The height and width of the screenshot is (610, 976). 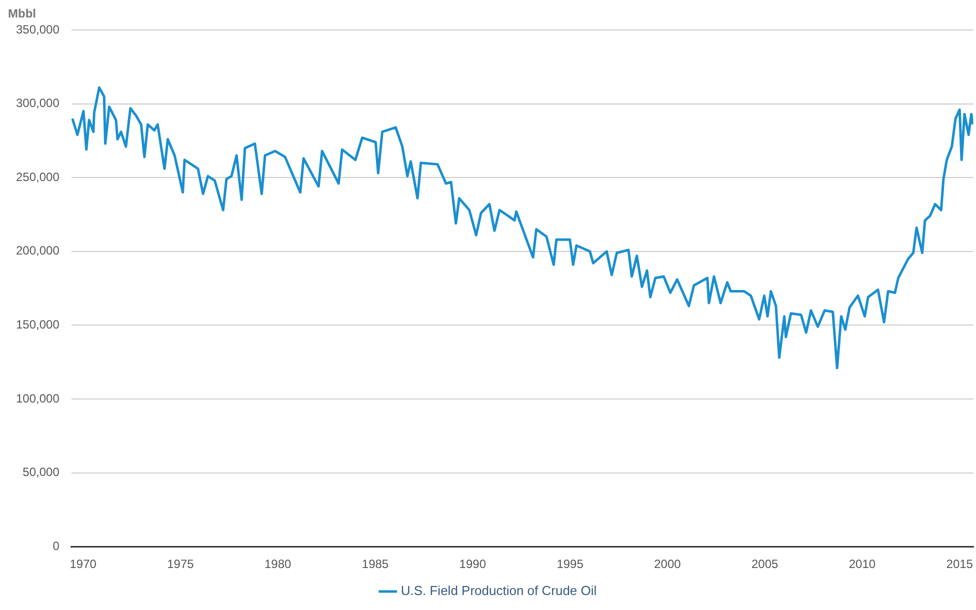 What do you see at coordinates (38, 177) in the screenshot?
I see `y-tick-label: 250,000` at bounding box center [38, 177].